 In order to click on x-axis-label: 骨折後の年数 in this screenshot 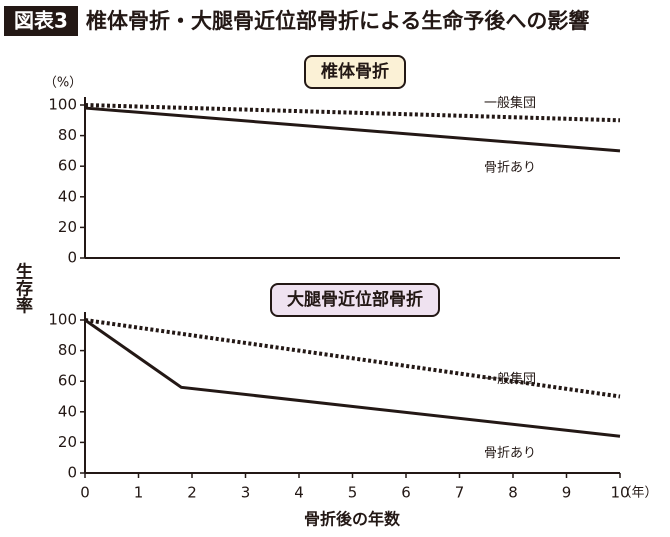, I will do `click(352, 519)`.